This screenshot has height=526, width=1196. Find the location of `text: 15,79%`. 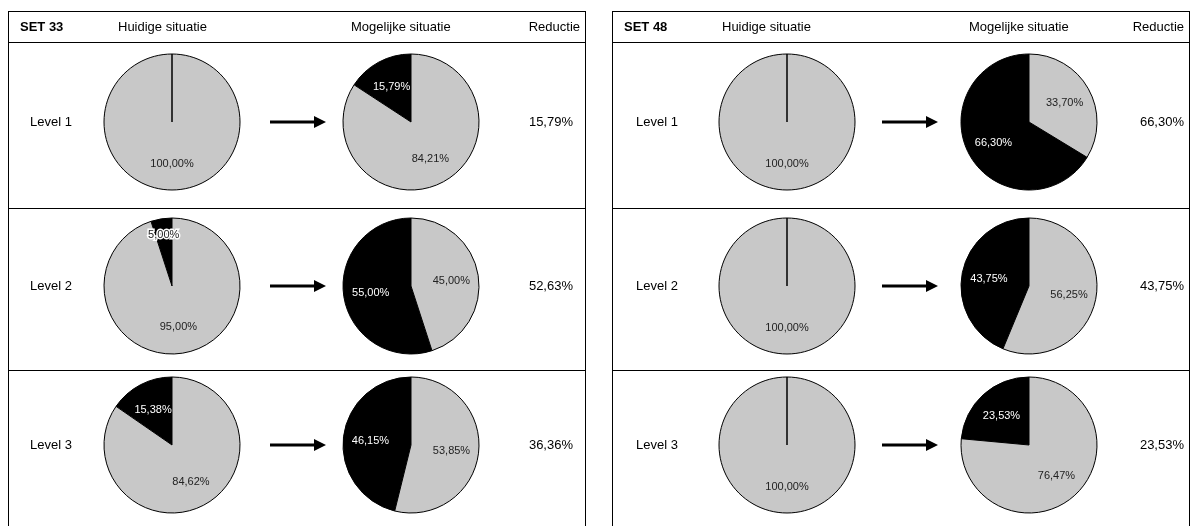

text: 15,79% is located at coordinates (550, 122).